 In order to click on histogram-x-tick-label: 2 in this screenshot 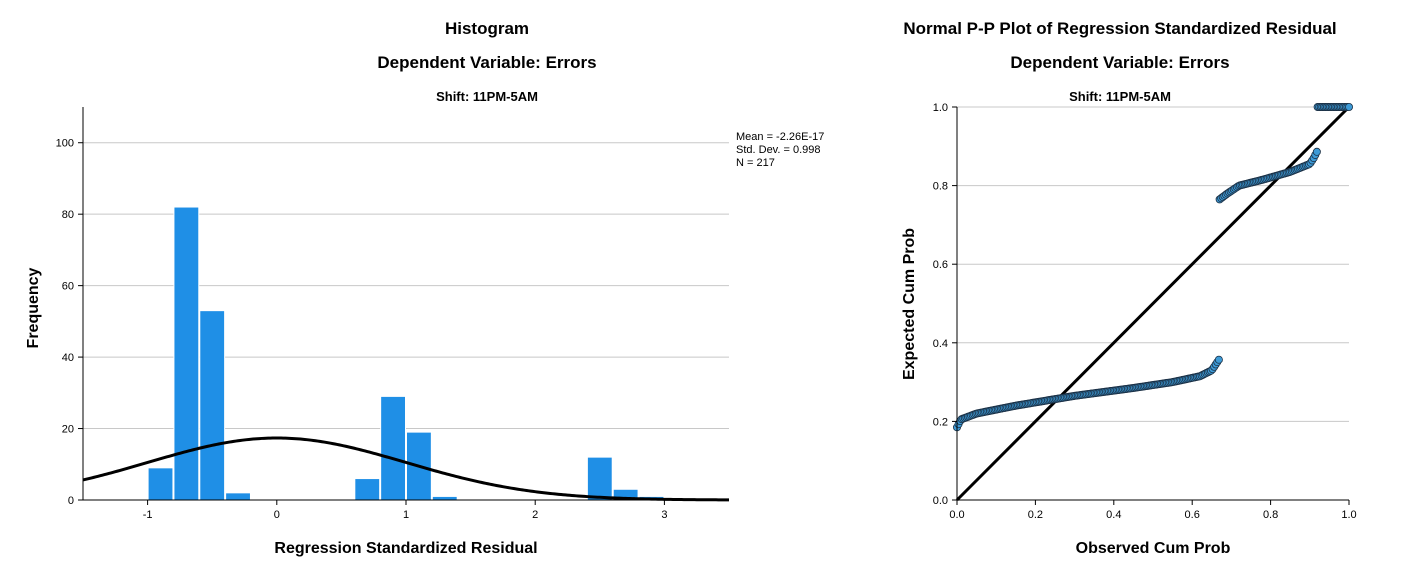, I will do `click(535, 515)`.